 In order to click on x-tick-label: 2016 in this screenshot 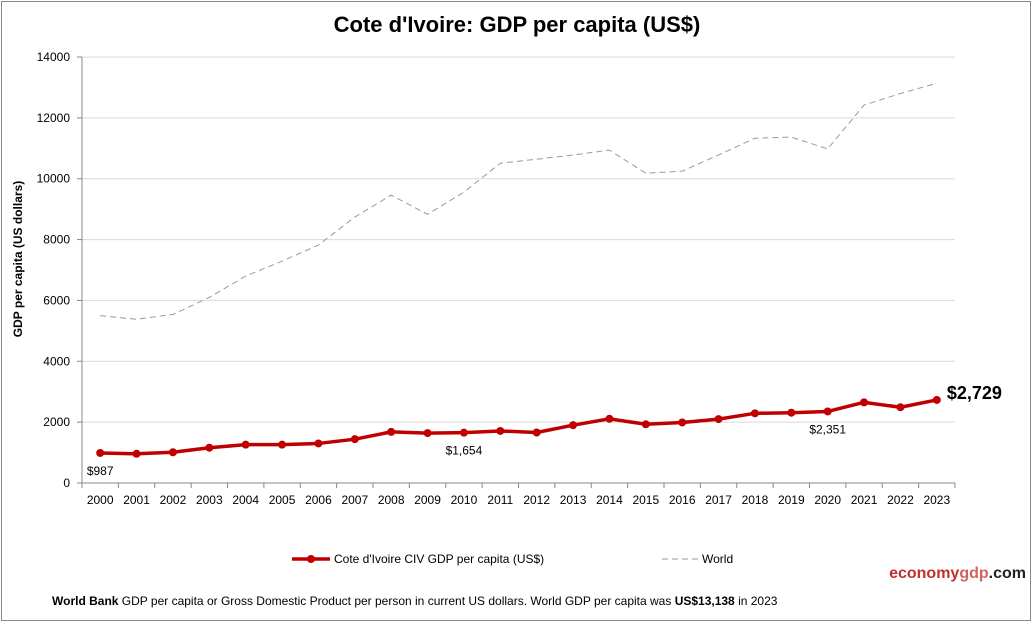, I will do `click(682, 500)`.